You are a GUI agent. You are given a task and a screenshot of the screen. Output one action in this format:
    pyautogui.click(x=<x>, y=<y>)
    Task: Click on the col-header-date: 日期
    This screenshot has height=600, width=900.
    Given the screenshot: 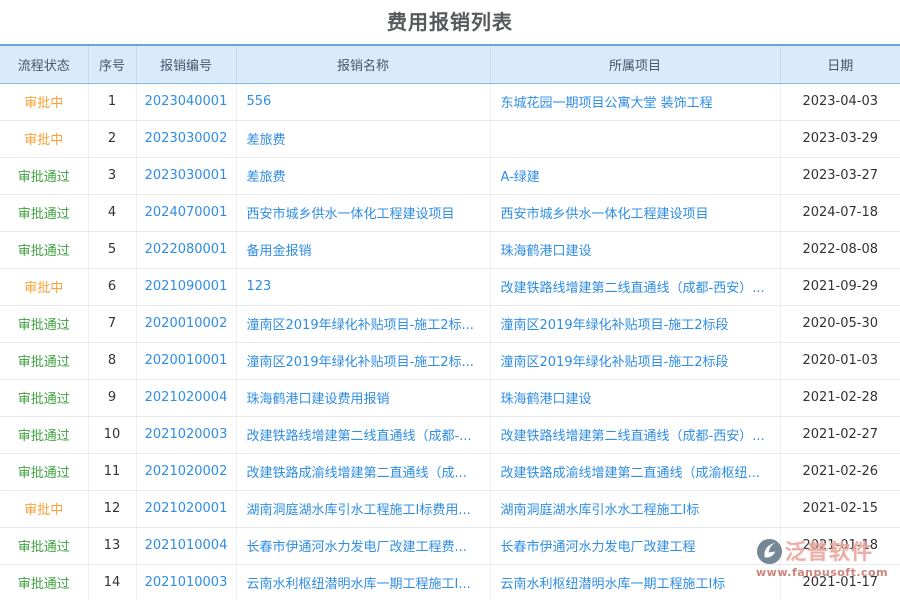 What is the action you would take?
    pyautogui.click(x=839, y=64)
    